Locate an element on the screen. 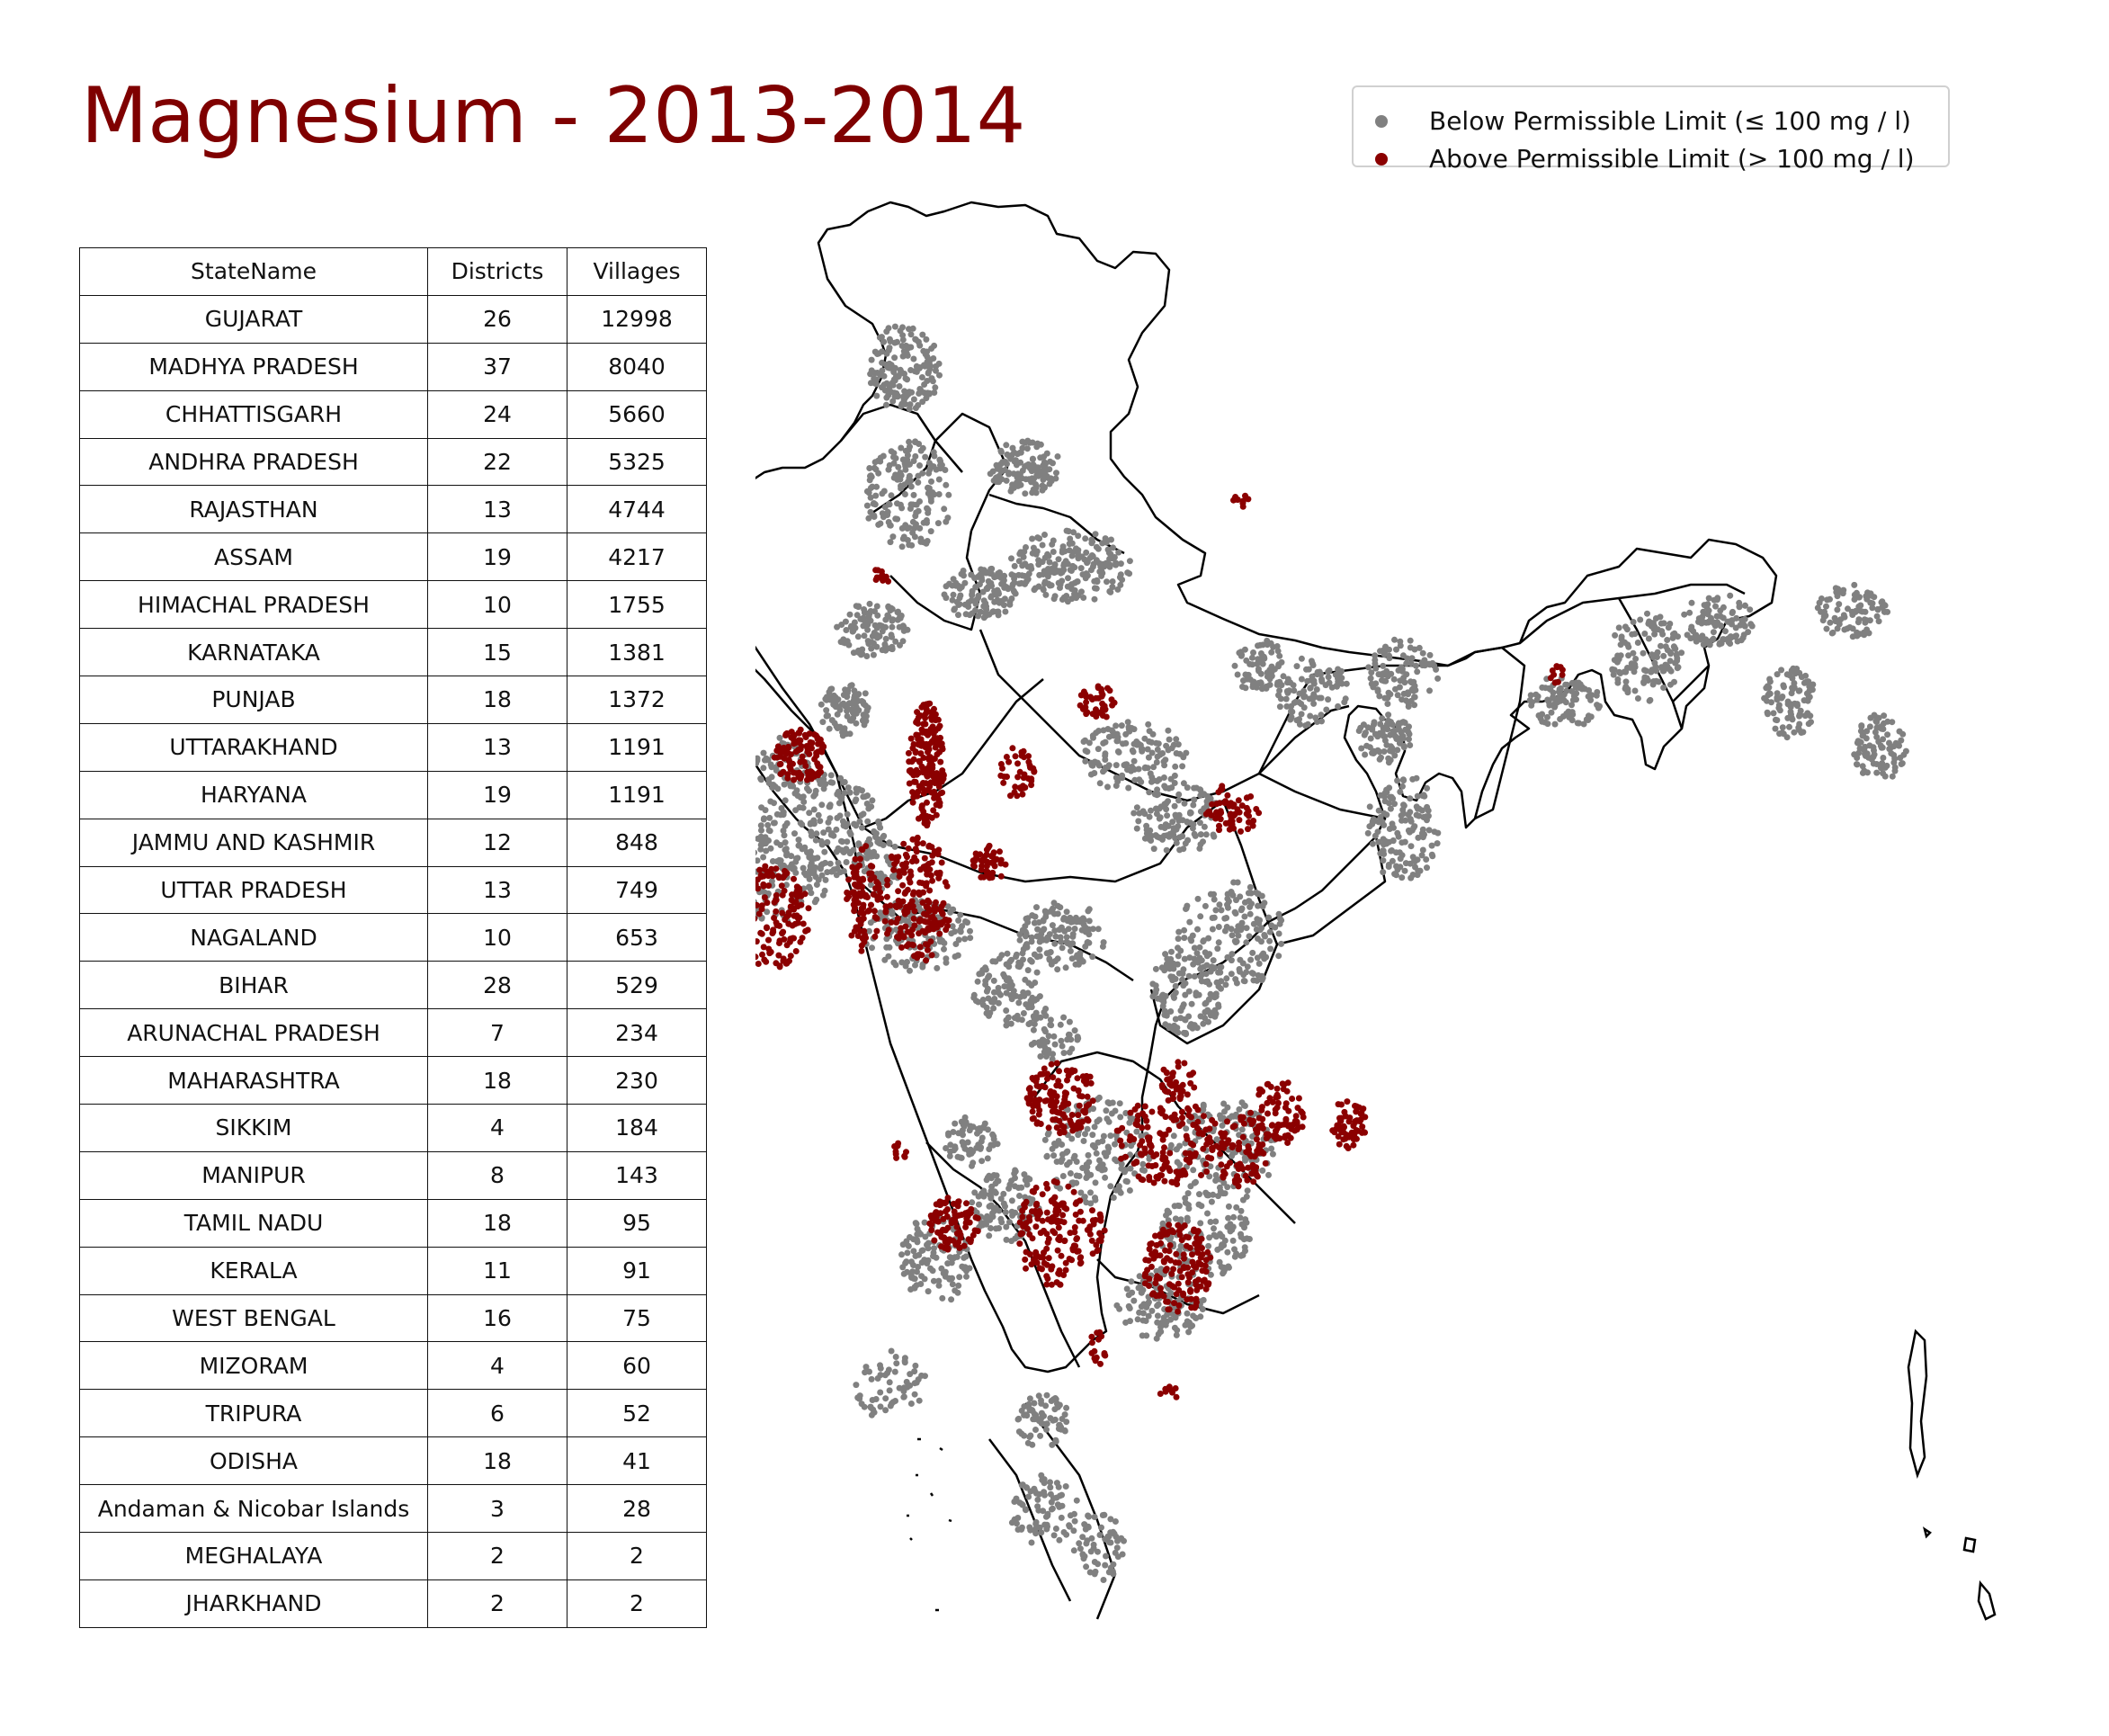 Image resolution: width=2109 pixels, height=1736 pixels. andaman-islands-outline is located at coordinates (1918, 1404).